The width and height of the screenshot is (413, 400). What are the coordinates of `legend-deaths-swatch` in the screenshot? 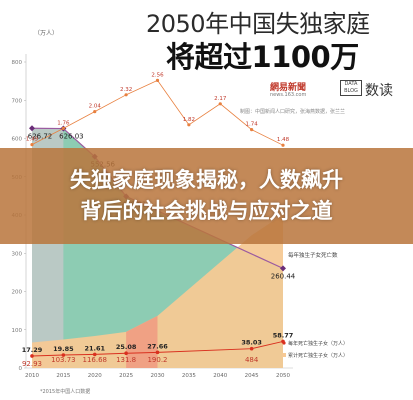 It's located at (284, 343).